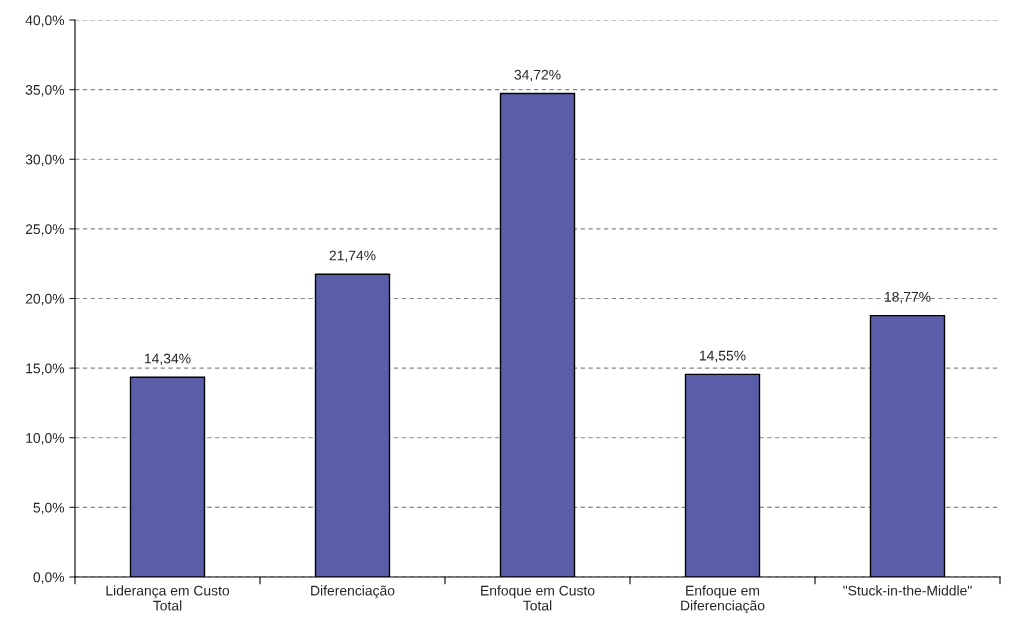  I want to click on x-tick-label: Enfoque em Custo Total, so click(538, 598).